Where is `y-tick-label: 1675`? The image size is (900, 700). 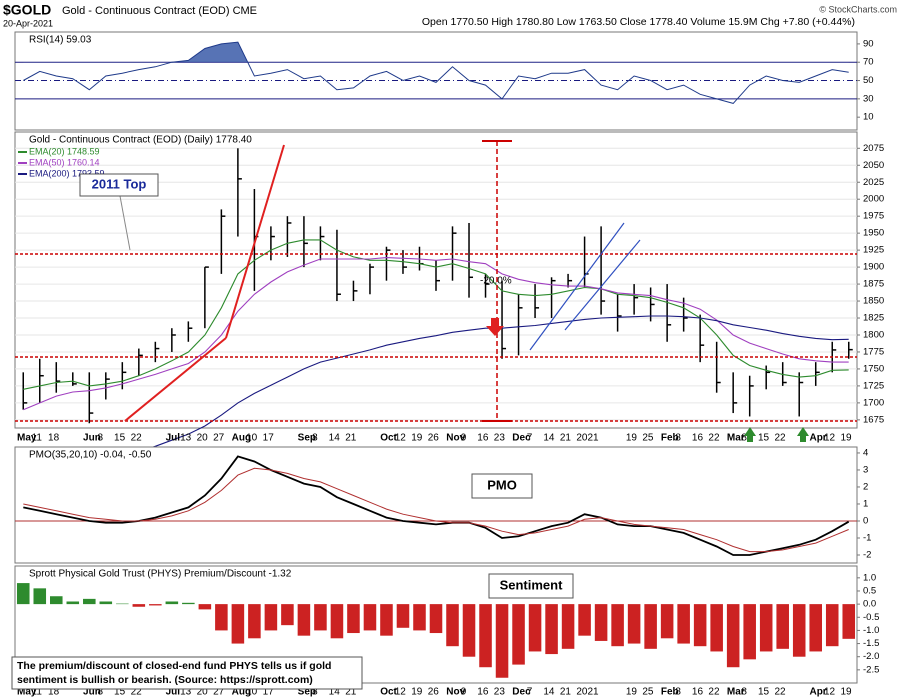 y-tick-label: 1675 is located at coordinates (873, 419).